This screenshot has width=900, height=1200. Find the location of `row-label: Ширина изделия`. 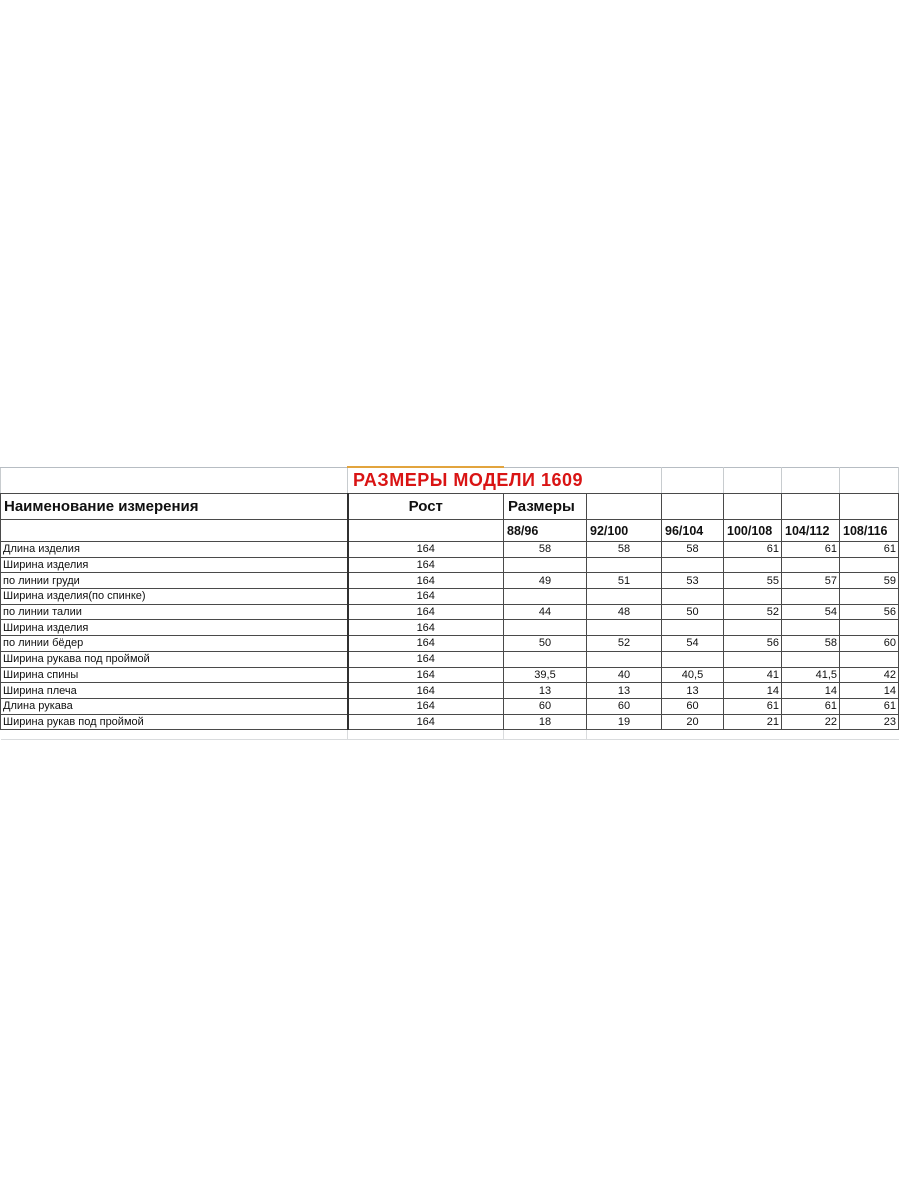

row-label: Ширина изделия is located at coordinates (174, 628).